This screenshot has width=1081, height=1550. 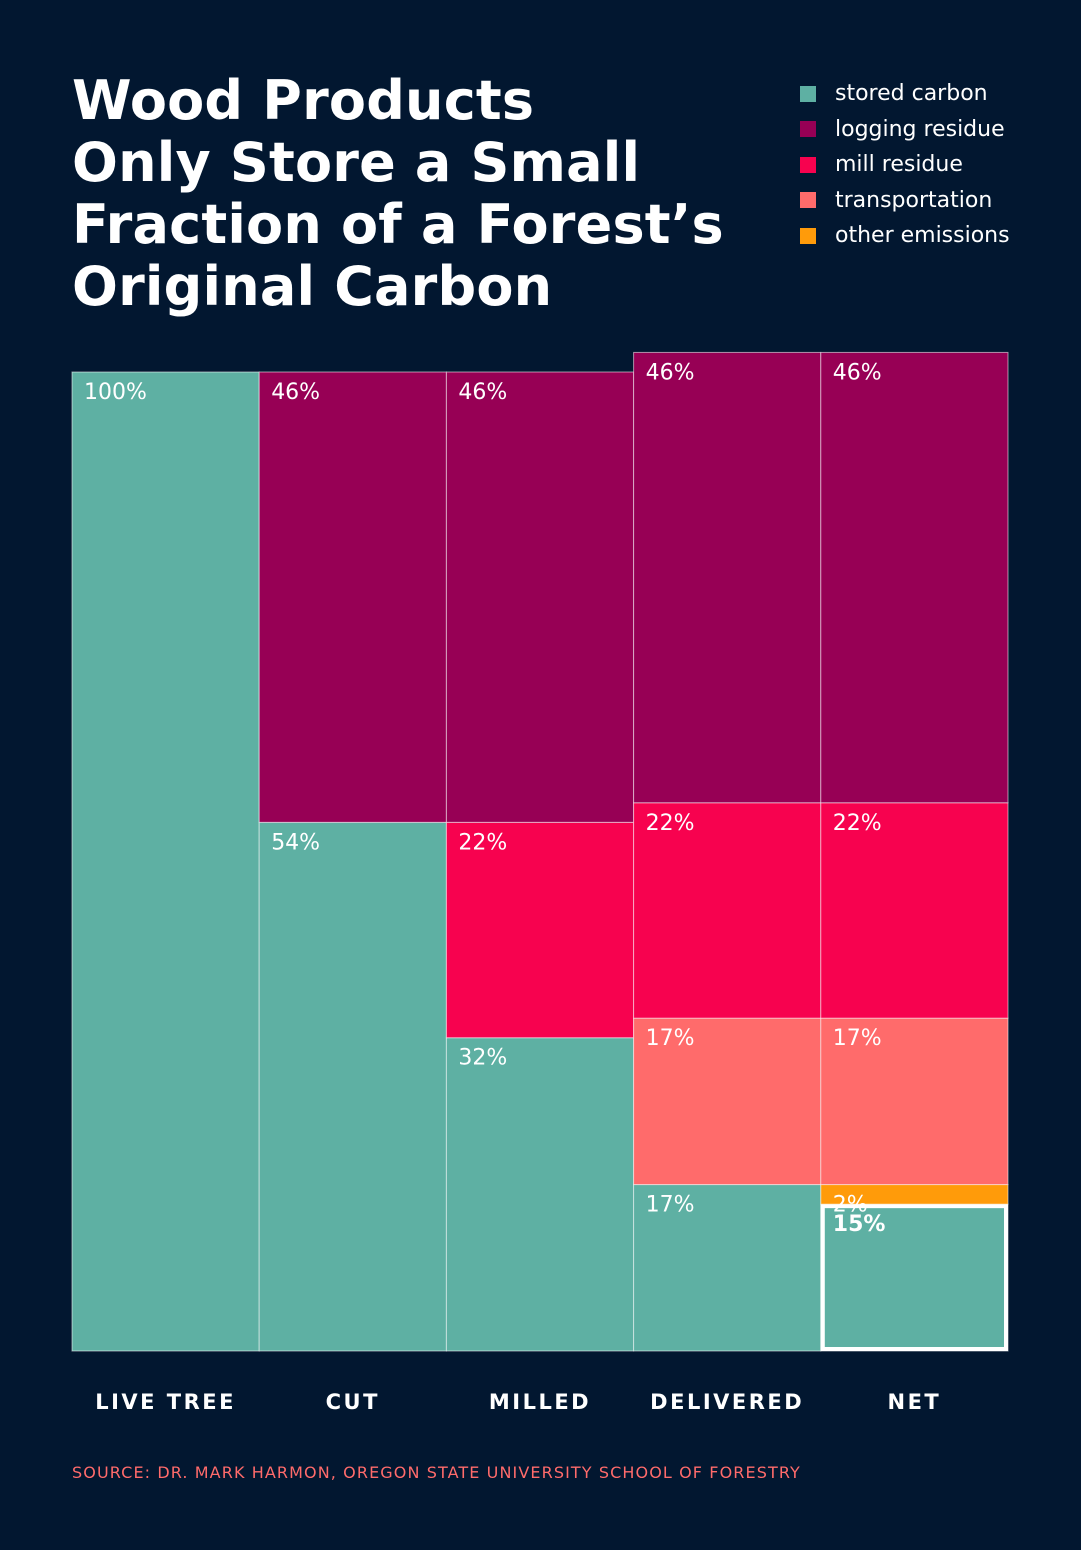 I want to click on data-label-net-other-emissions: 2%, so click(x=850, y=1205).